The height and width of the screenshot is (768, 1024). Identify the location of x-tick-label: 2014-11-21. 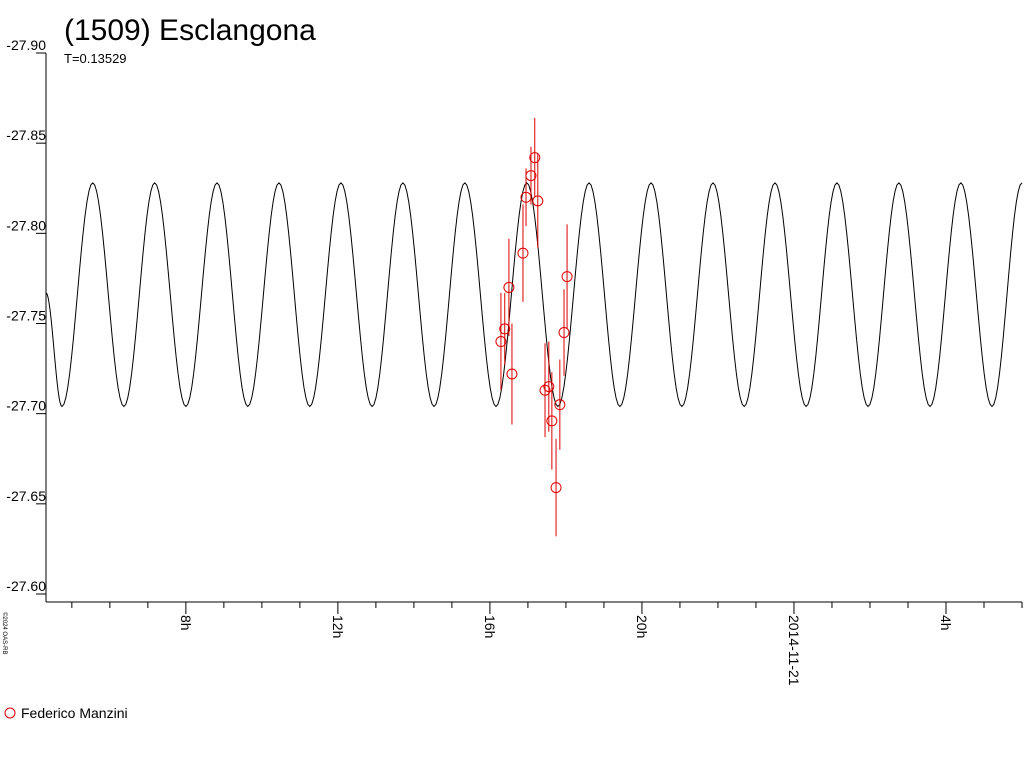
(794, 650).